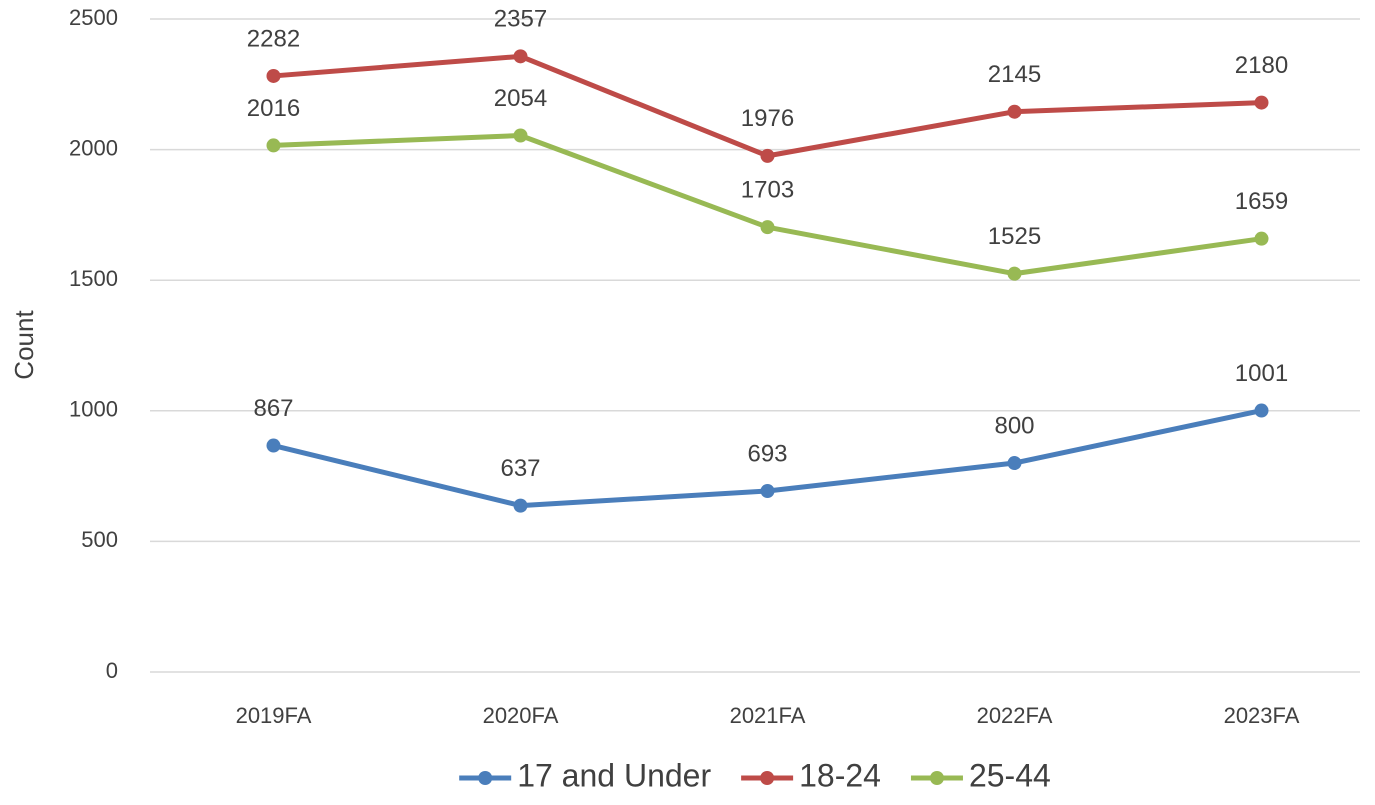  I want to click on x-tick-label: 2021FA, so click(768, 715).